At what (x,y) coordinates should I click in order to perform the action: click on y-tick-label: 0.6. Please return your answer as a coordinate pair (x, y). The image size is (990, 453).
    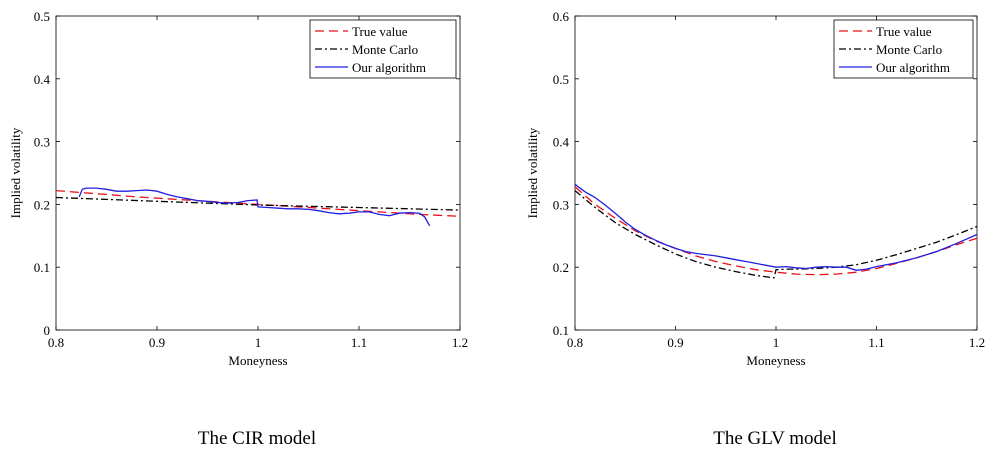
    Looking at the image, I should click on (561, 16).